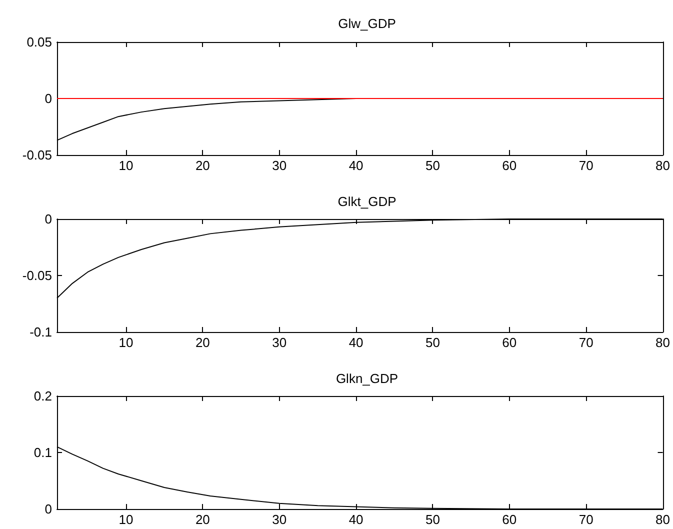  I want to click on y-tick-label: -0.1, so click(41, 332).